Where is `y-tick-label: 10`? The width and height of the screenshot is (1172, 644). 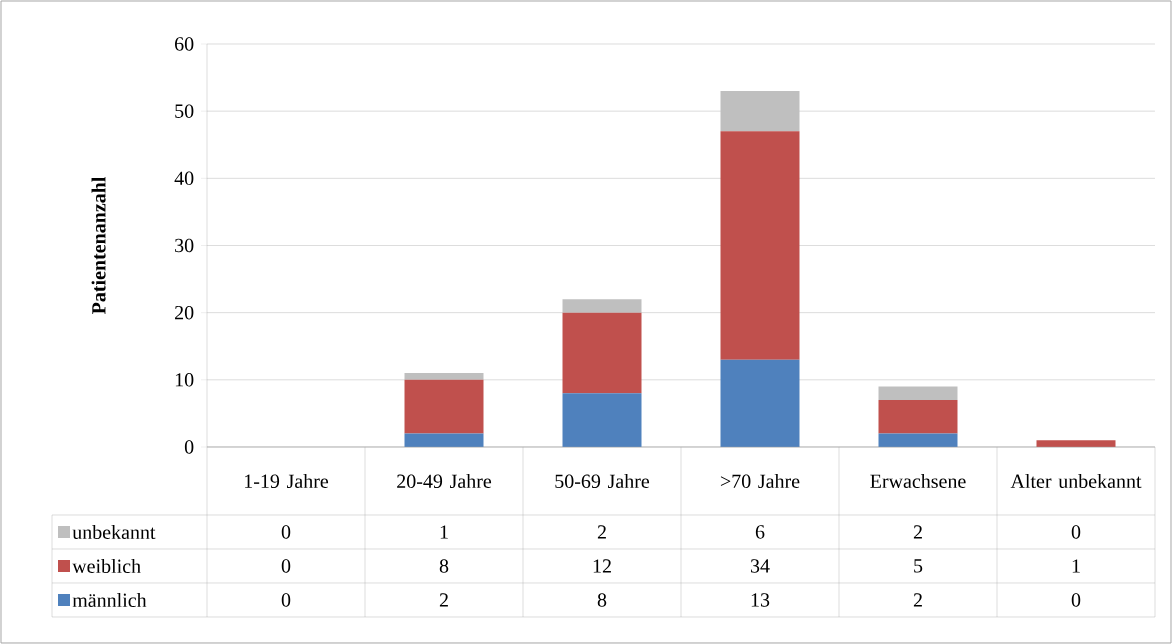
y-tick-label: 10 is located at coordinates (184, 380).